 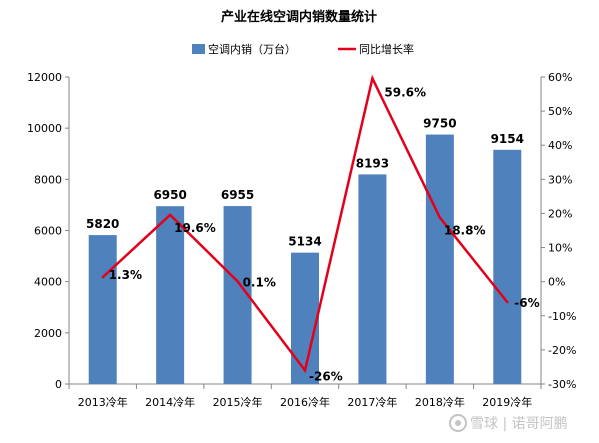 I want to click on growth-rate-label: 18.8%, so click(x=465, y=231).